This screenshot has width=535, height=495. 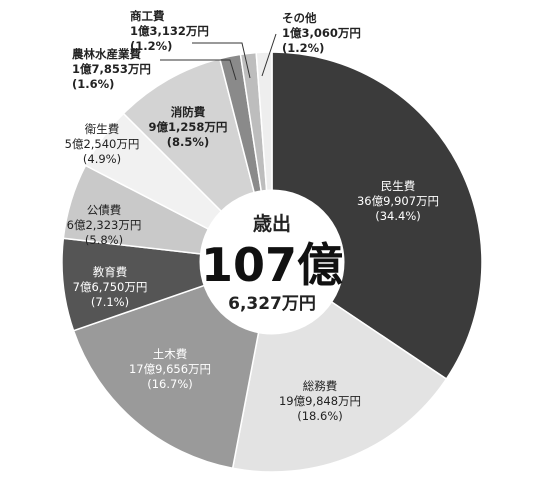 I want to click on center-hole, so click(x=272, y=262).